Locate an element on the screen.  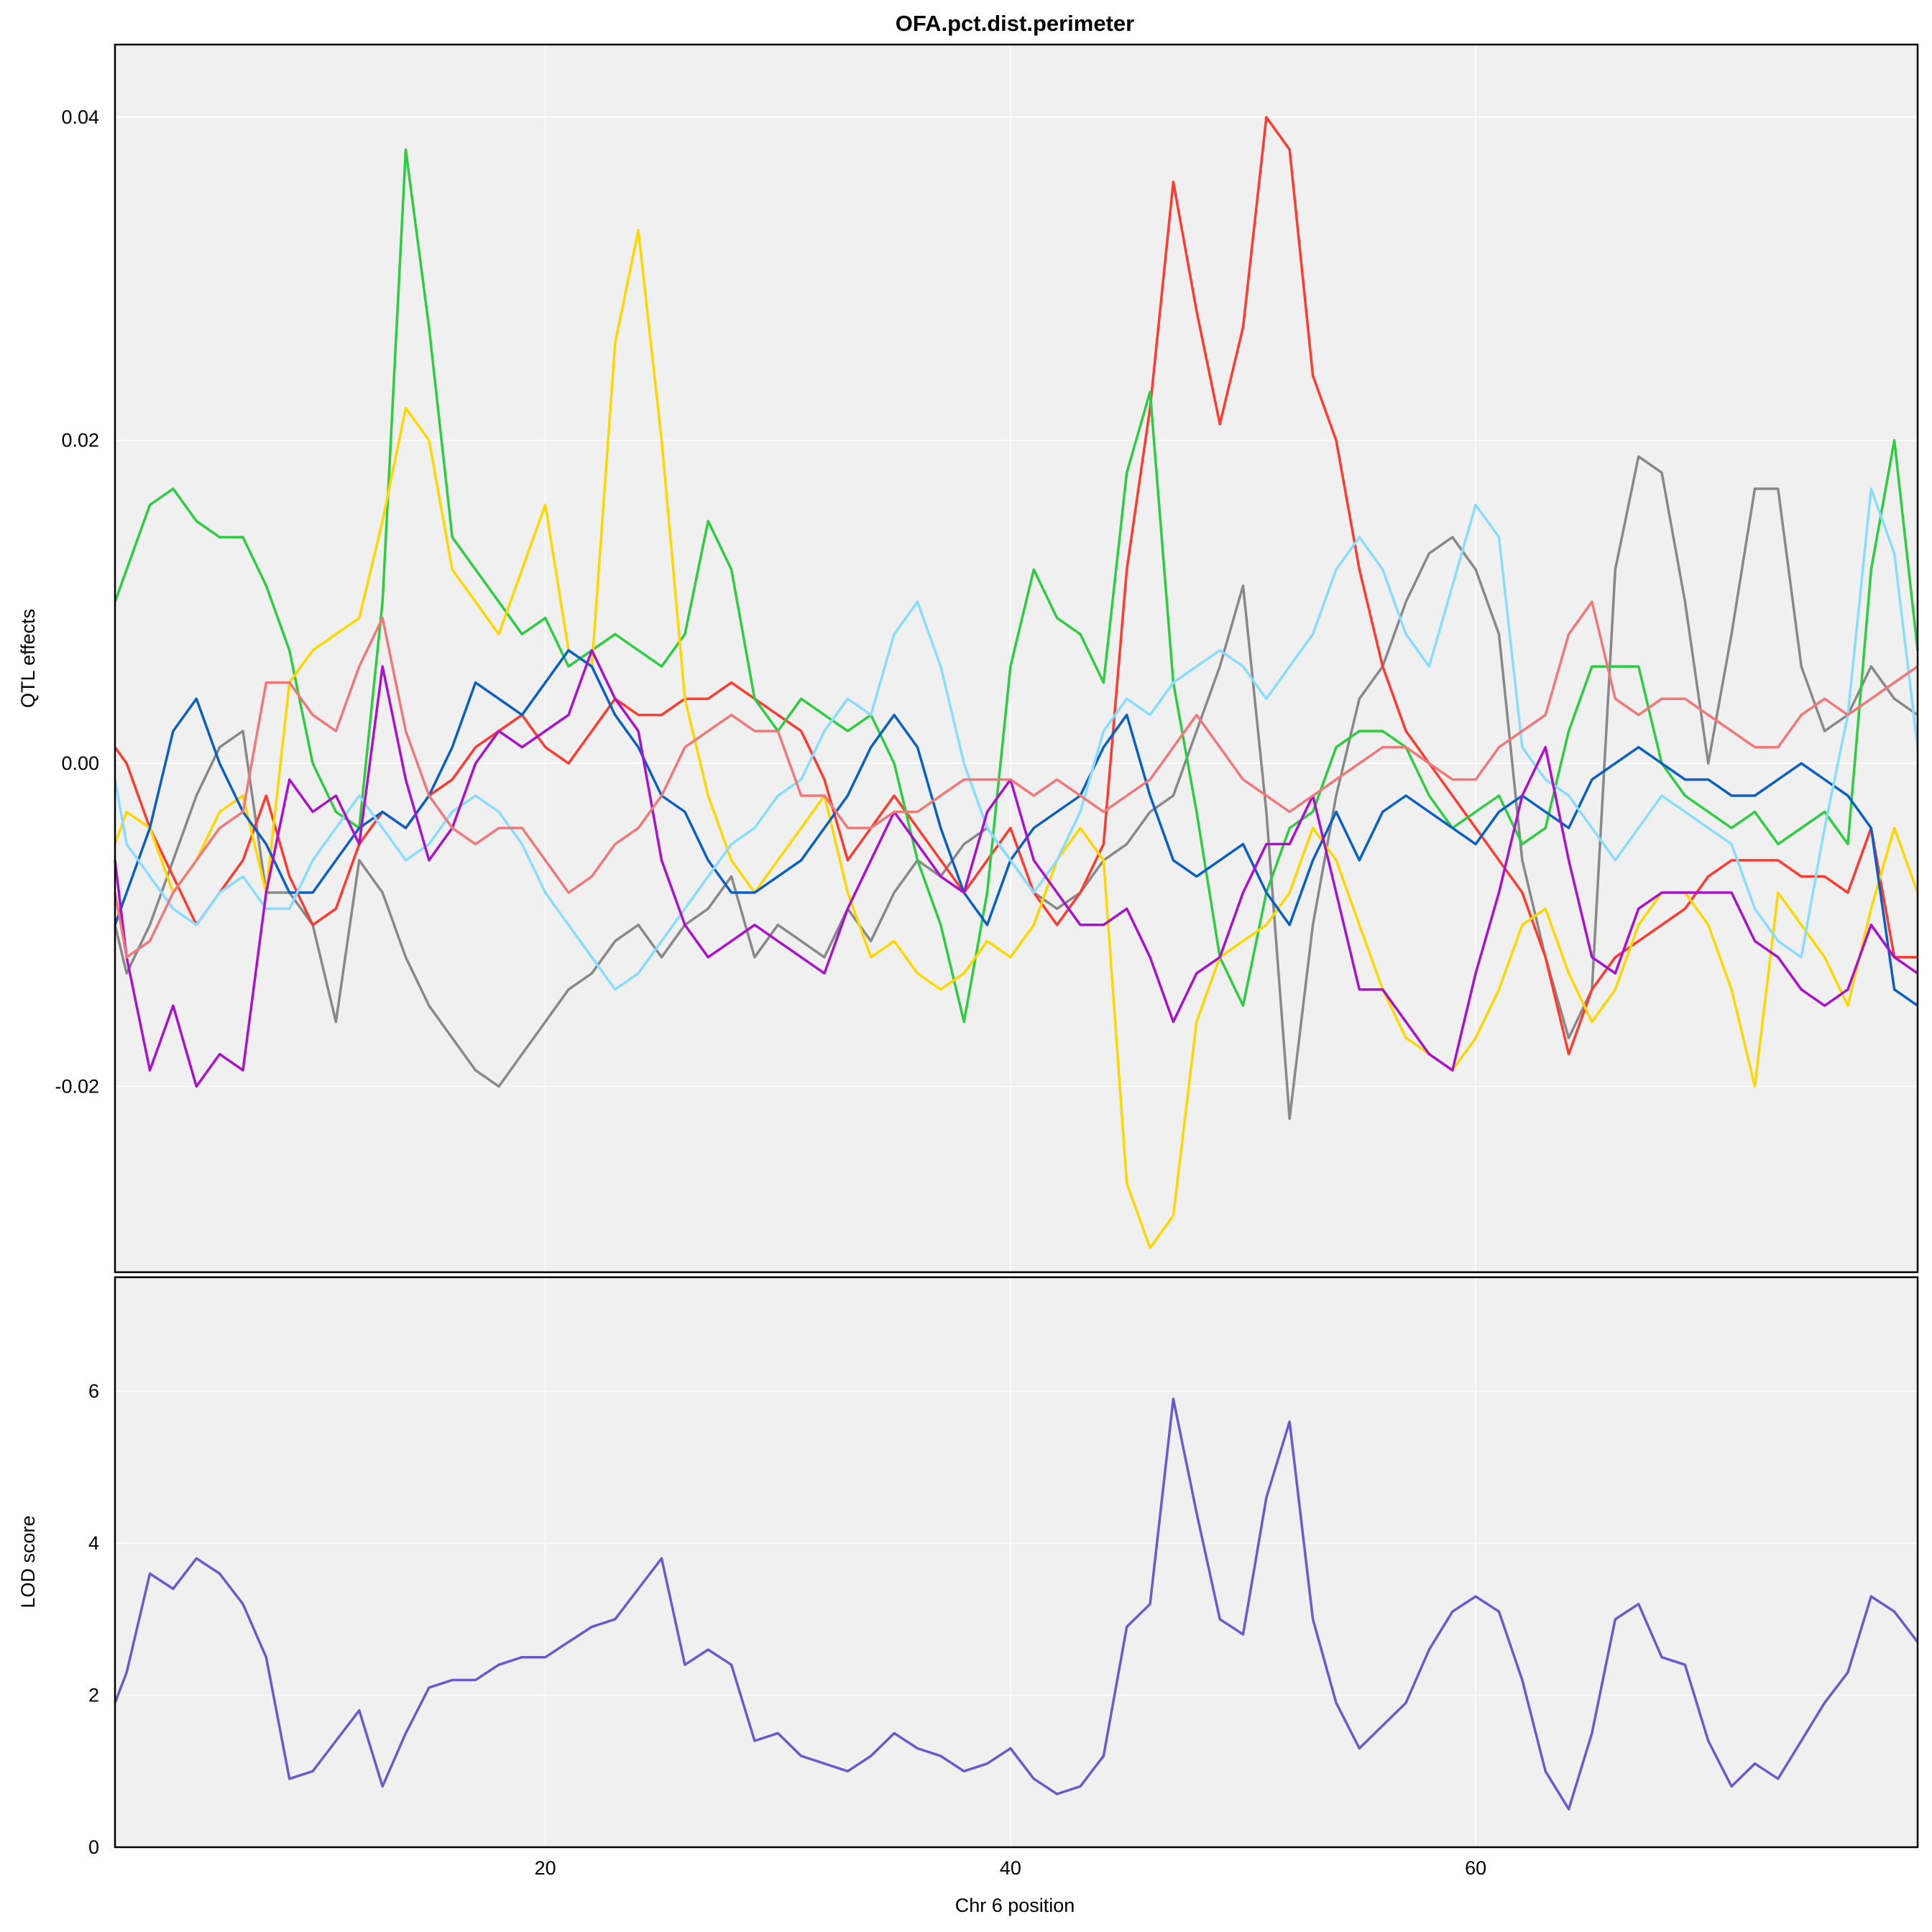
x-tick-labels: 20 40 60 is located at coordinates (1010, 1868).